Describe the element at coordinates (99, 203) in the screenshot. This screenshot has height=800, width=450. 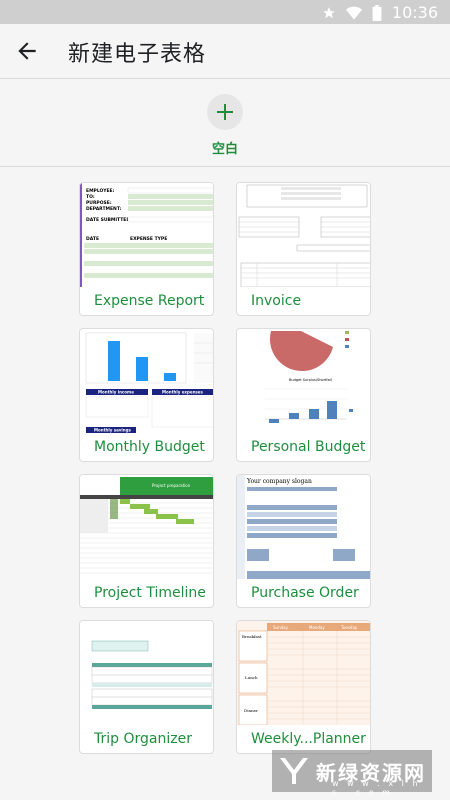
I see `expense-field-purpose: PURPOSE:` at that location.